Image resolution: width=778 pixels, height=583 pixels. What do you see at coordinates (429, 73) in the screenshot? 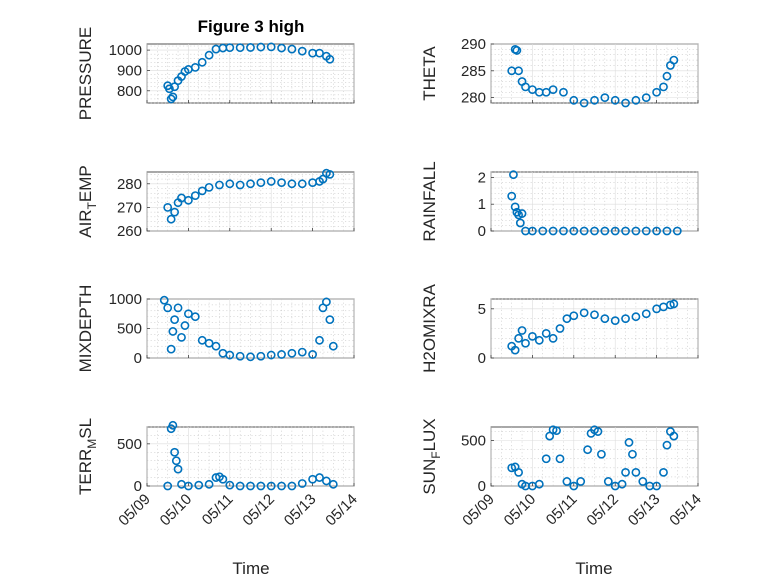
I see `y-axis-label: THETA` at bounding box center [429, 73].